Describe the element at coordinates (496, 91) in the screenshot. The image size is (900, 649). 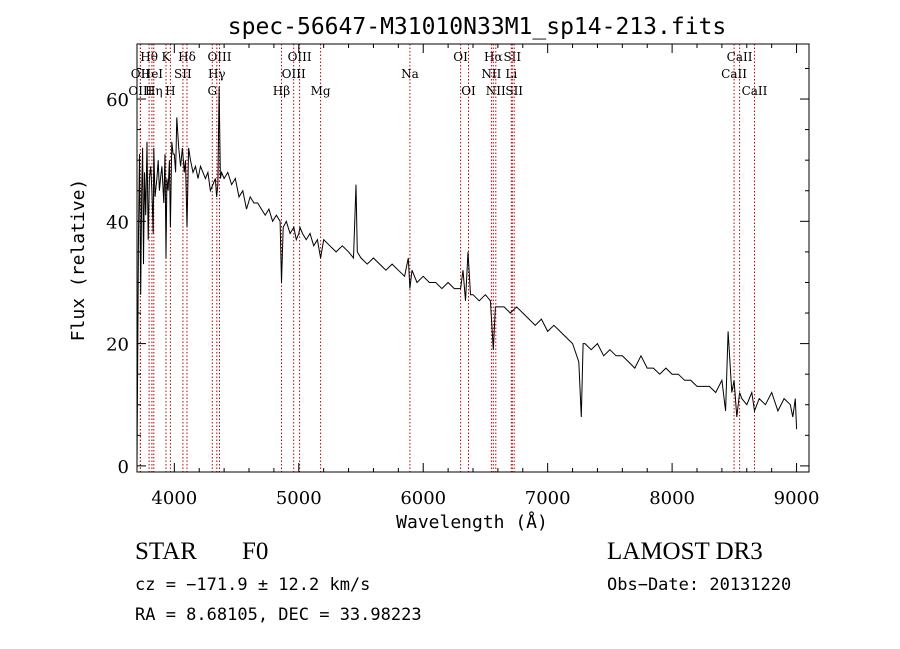
I see `line-label-23: NII` at that location.